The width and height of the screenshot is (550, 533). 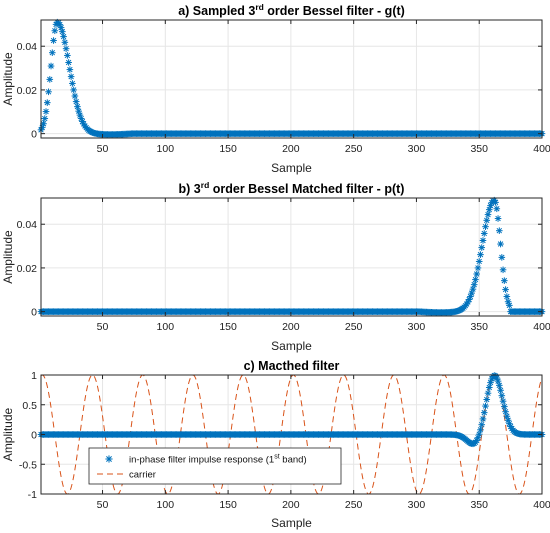 I want to click on y-axis-label: Amplitude, so click(x=8, y=257).